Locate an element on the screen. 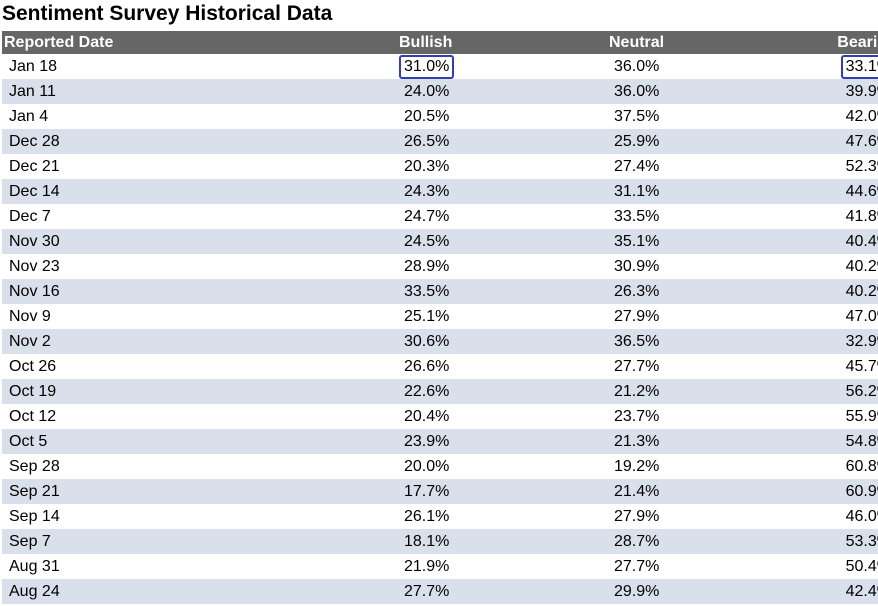 Image resolution: width=878 pixels, height=606 pixels. cell-bearish-value: 32.9% is located at coordinates (861, 341).